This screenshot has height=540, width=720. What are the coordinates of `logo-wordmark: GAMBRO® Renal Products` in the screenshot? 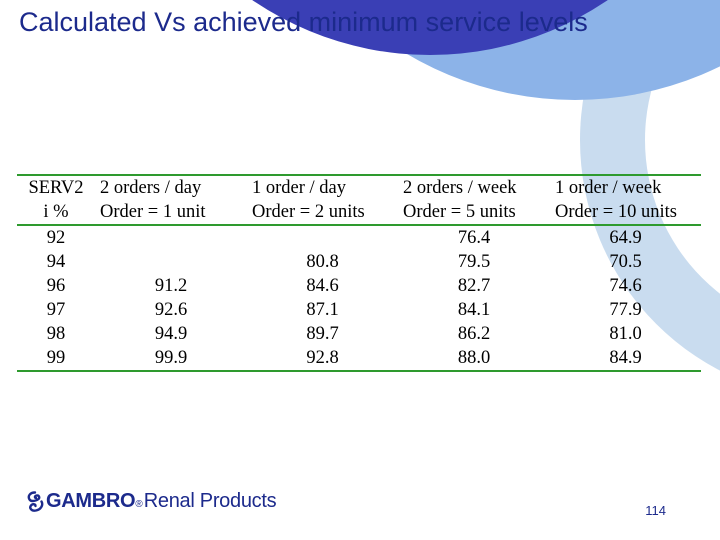 It's located at (161, 501).